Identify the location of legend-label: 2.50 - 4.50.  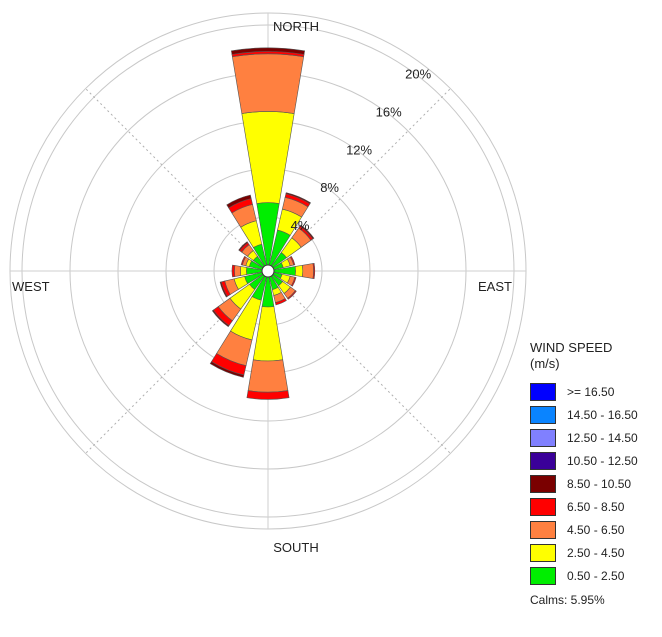
(596, 552).